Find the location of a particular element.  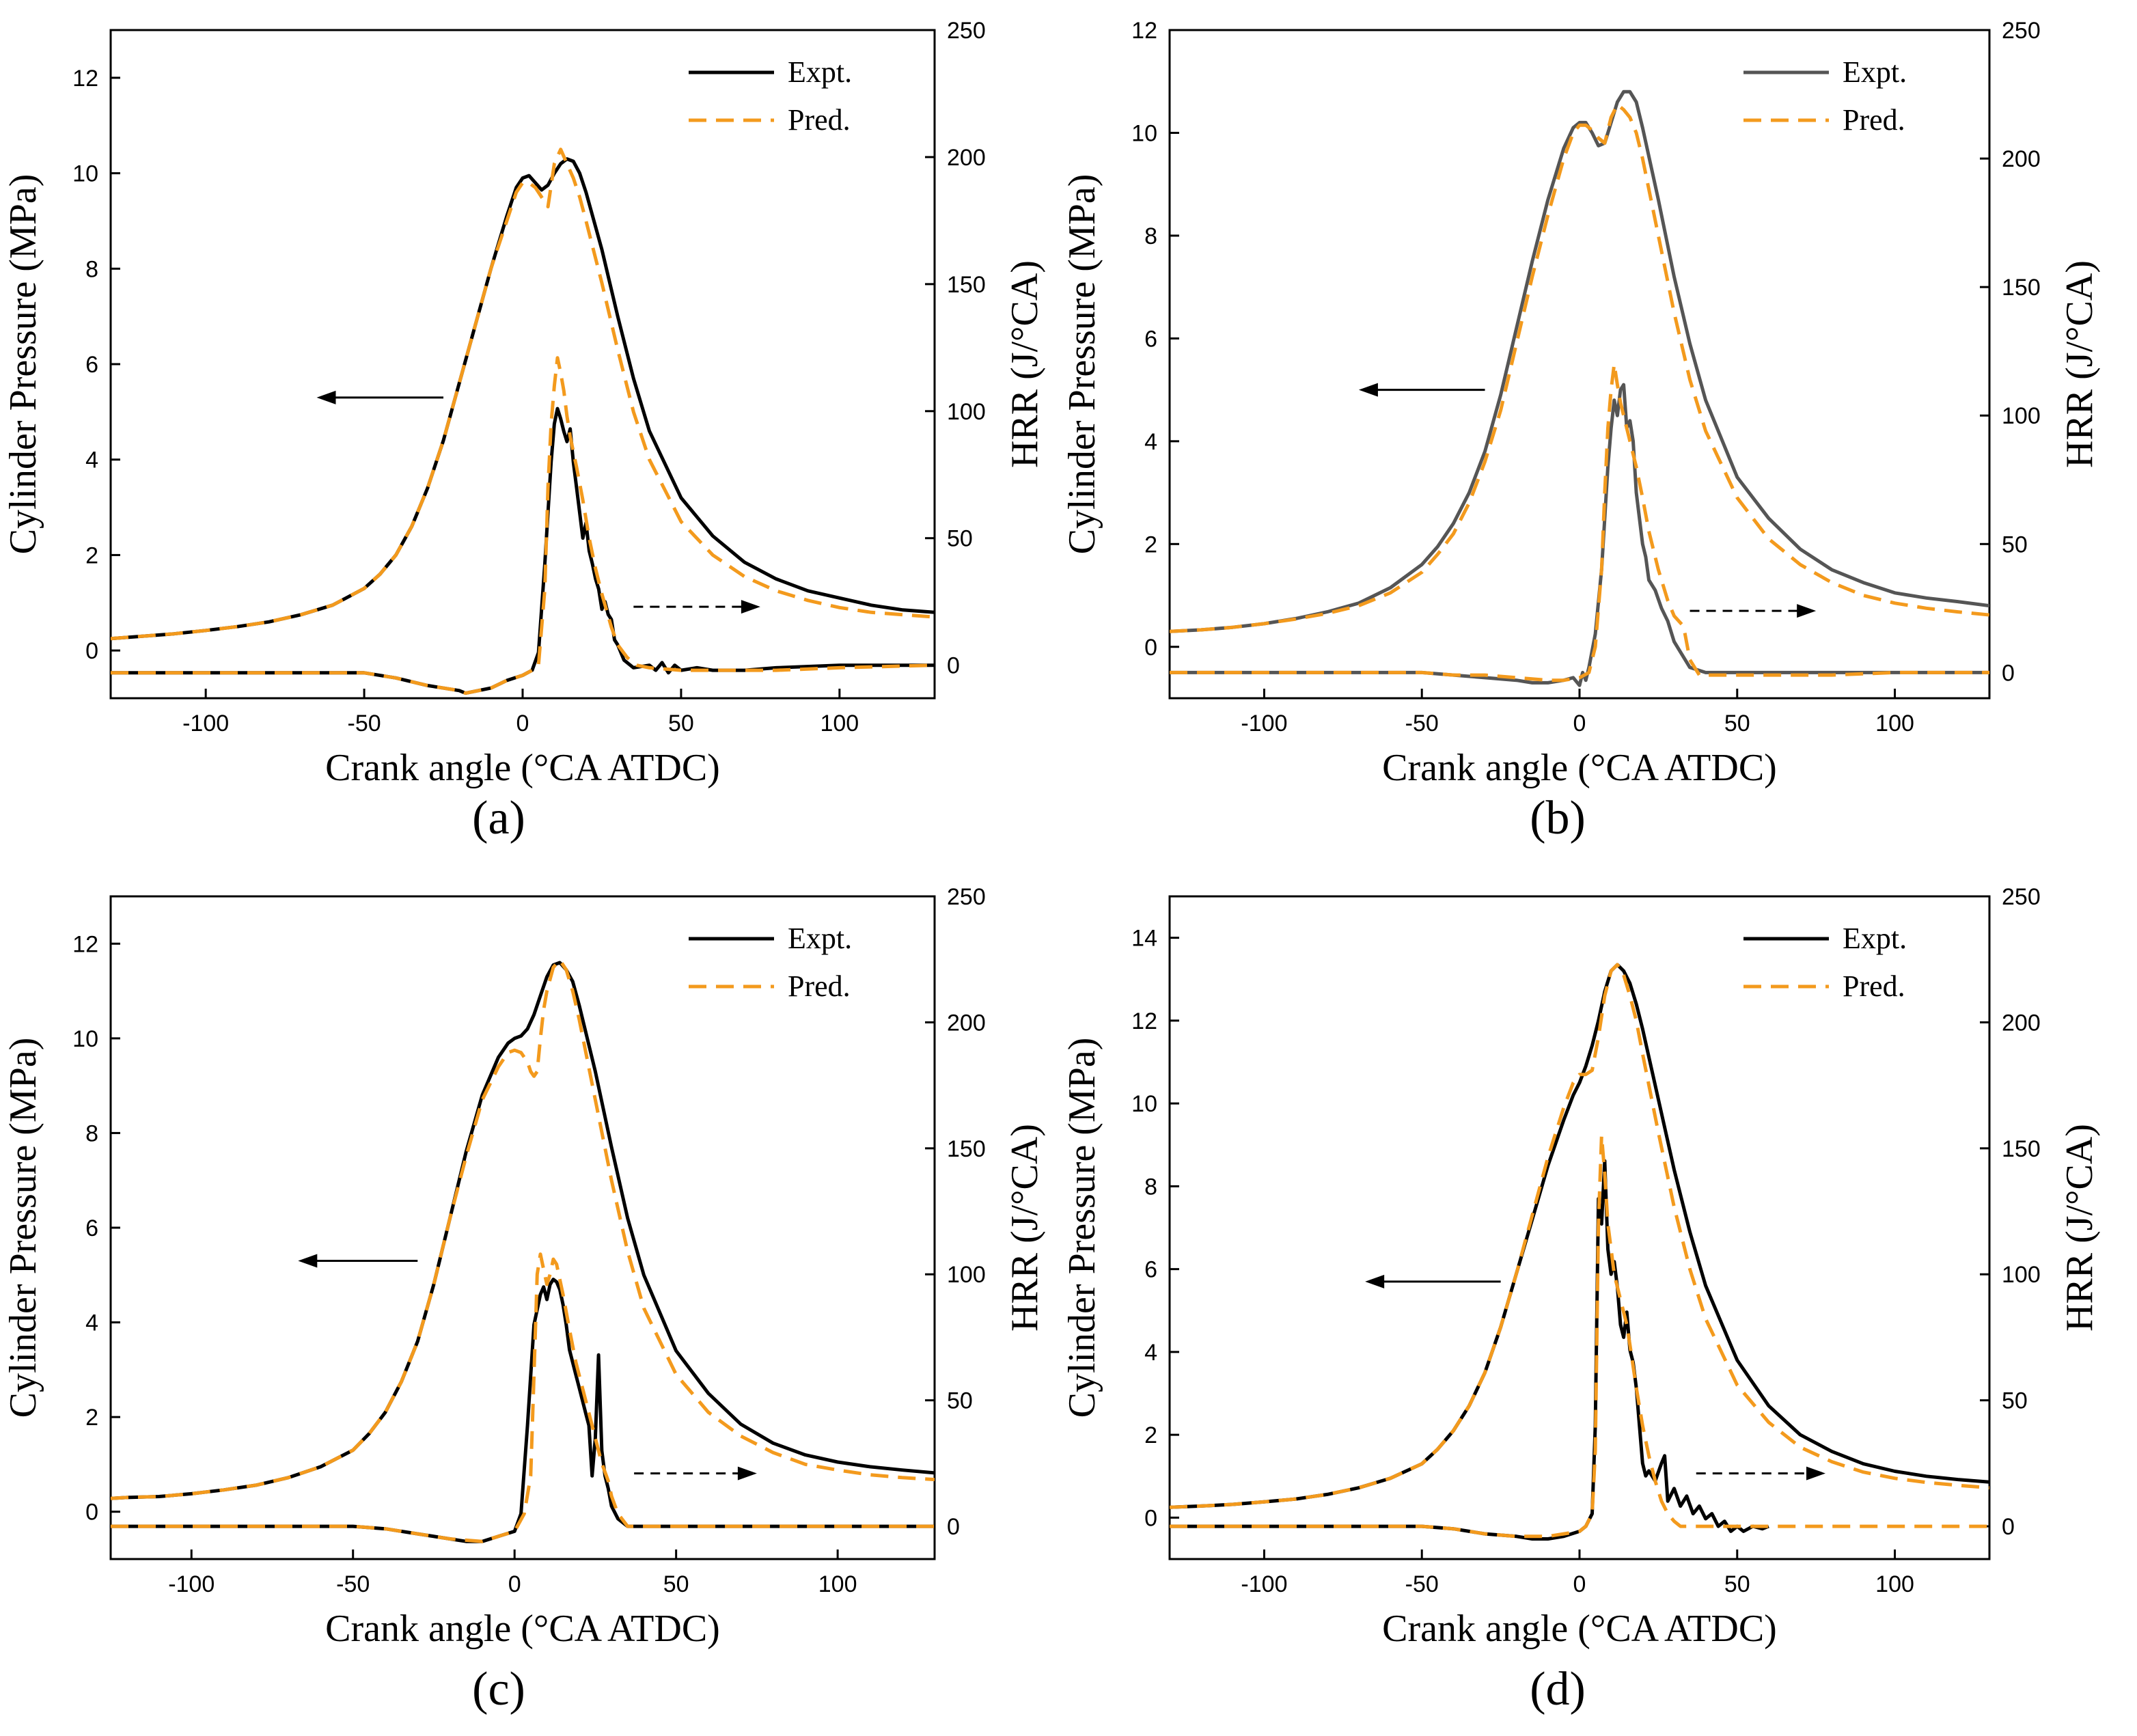

panel-label: (a) is located at coordinates (498, 818).